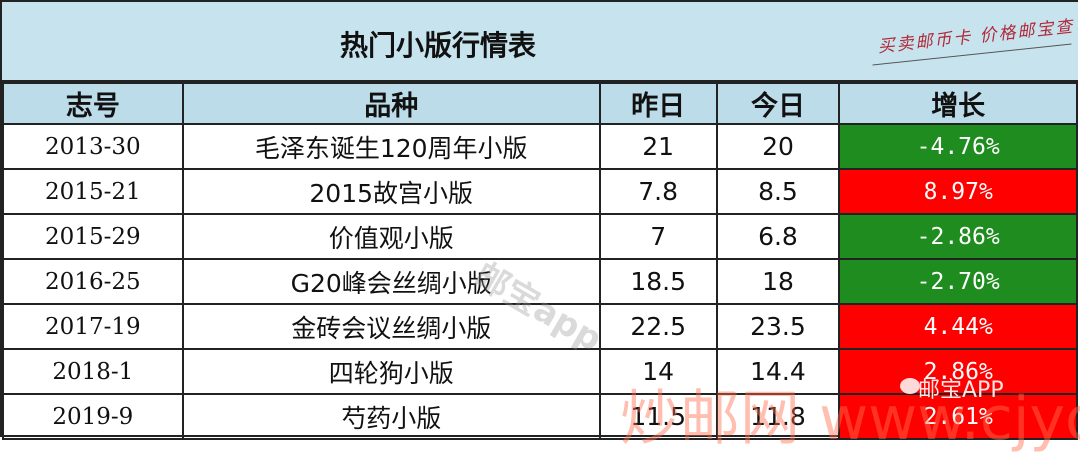 The width and height of the screenshot is (1080, 457). I want to click on table-row: 2017-19 金砖会议丝绸小版 22.5 23.5 4.44%, so click(540, 326).